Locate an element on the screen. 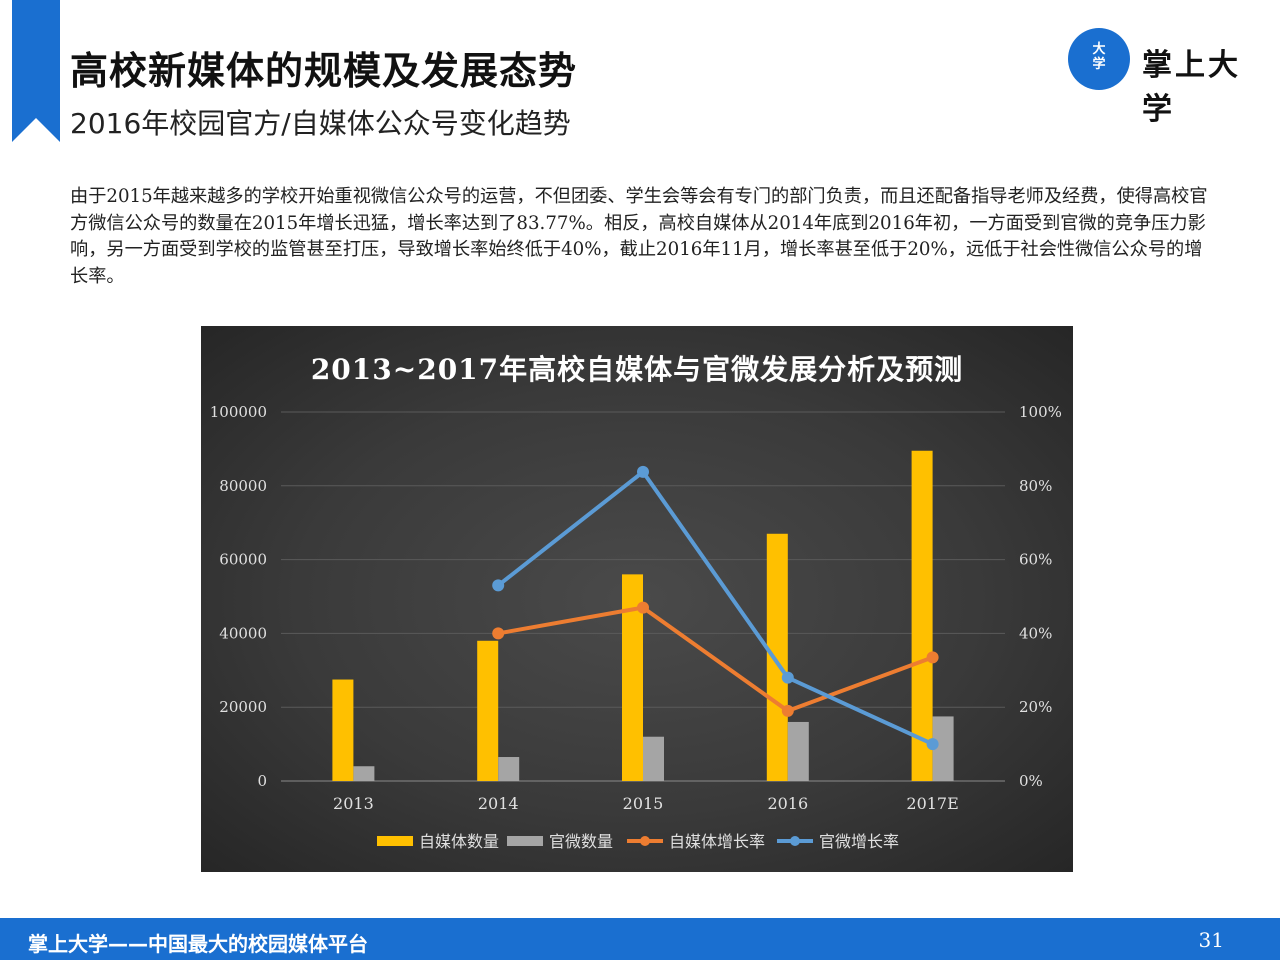  legend-label: 自媒体增长率 is located at coordinates (717, 841).